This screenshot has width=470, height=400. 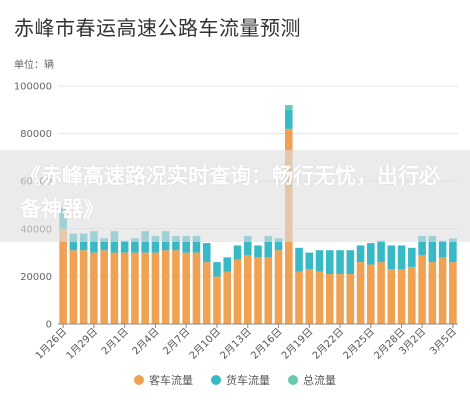 I want to click on legend-item-freight: 货车流量, so click(x=240, y=380).